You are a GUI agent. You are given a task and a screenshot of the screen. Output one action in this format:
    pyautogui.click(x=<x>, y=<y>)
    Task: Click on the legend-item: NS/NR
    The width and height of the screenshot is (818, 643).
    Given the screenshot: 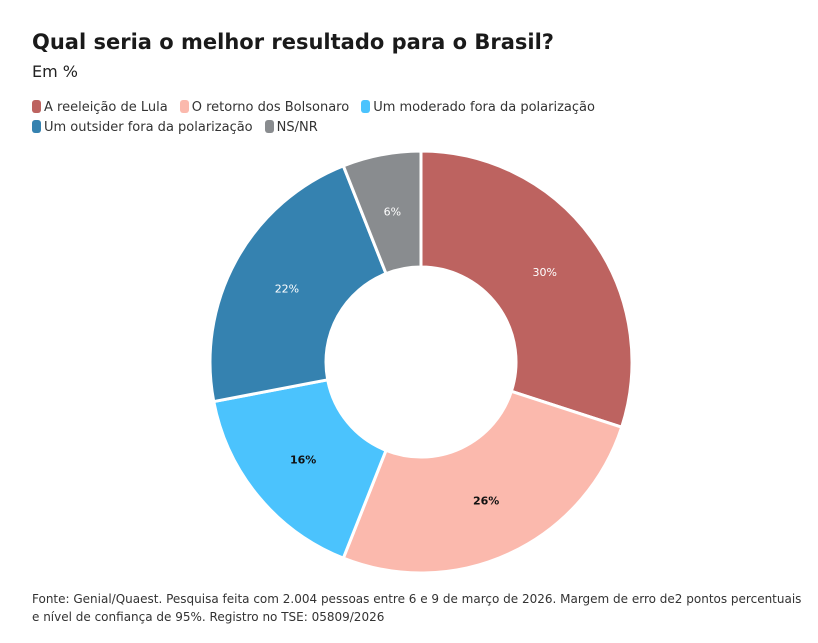 What is the action you would take?
    pyautogui.click(x=291, y=128)
    